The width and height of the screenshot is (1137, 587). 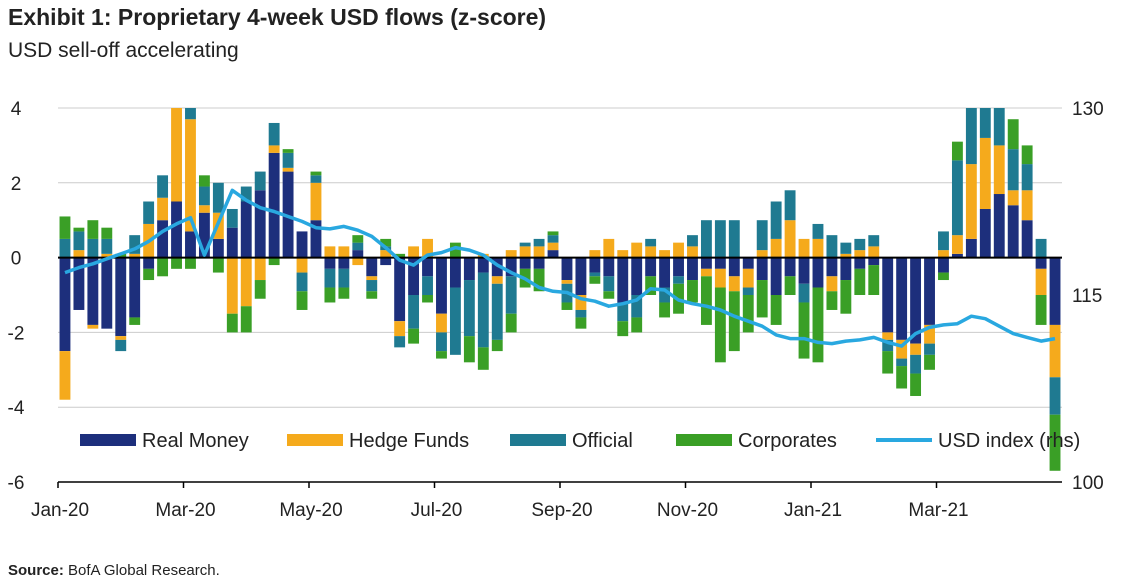 What do you see at coordinates (1009, 441) in the screenshot?
I see `legend-label: USD index (rhs)` at bounding box center [1009, 441].